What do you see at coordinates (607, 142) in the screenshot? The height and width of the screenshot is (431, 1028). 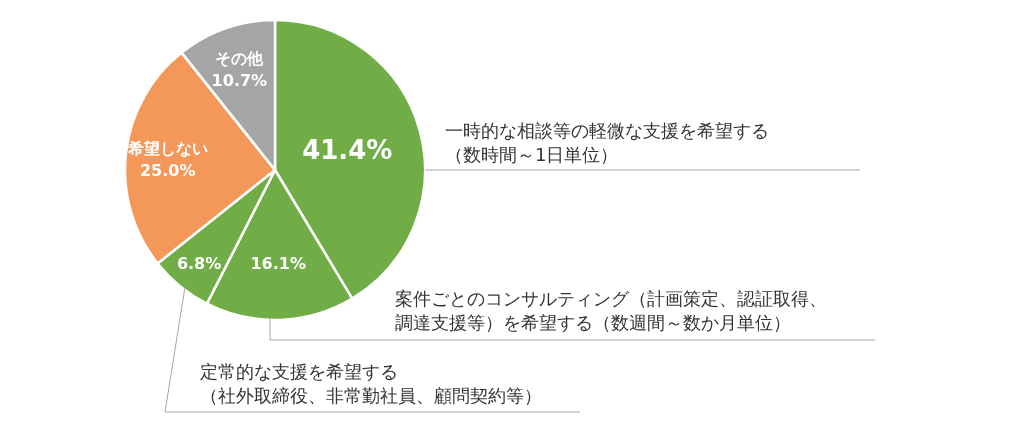 I see `slice-label: 一時的な相談等の軽微な支援を希望する（数時間～1日単位）` at bounding box center [607, 142].